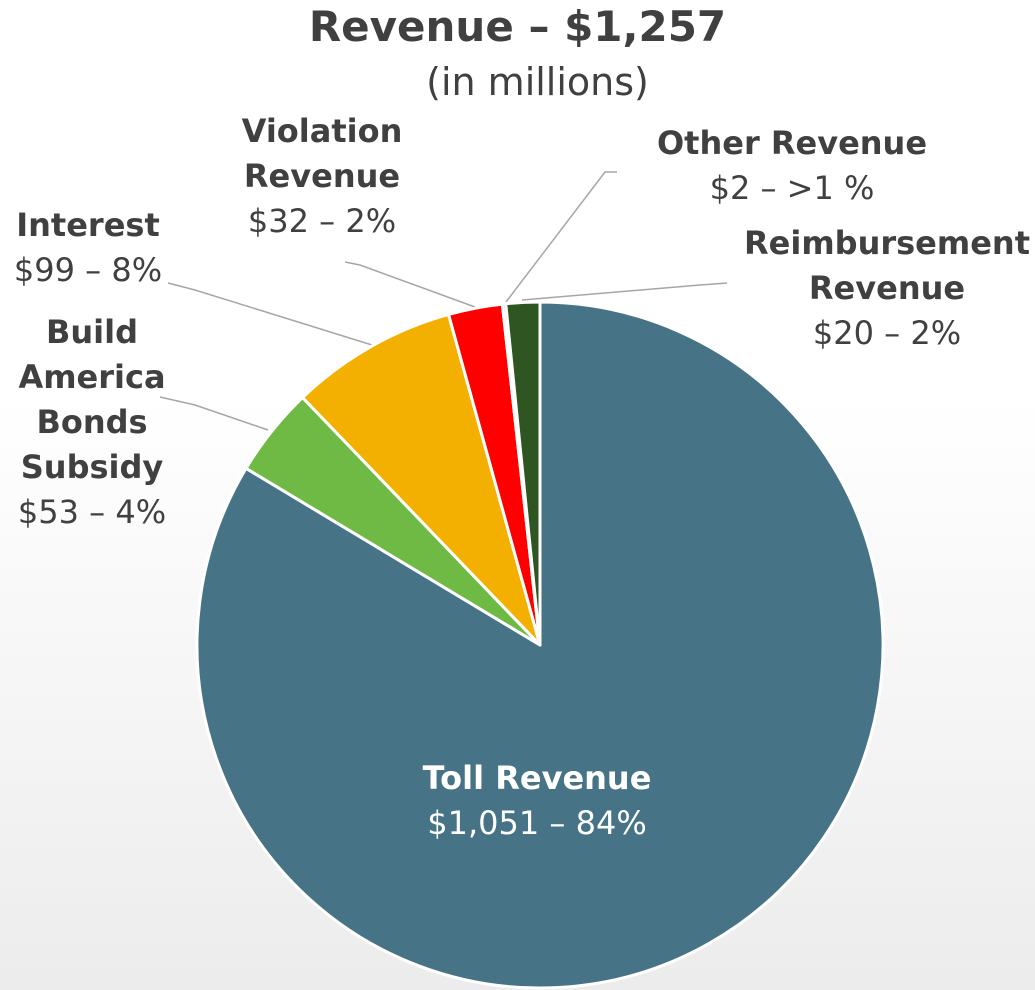 The image size is (1035, 990). What do you see at coordinates (792, 166) in the screenshot?
I see `slice-label: Other Revenue $2 – >1 %` at bounding box center [792, 166].